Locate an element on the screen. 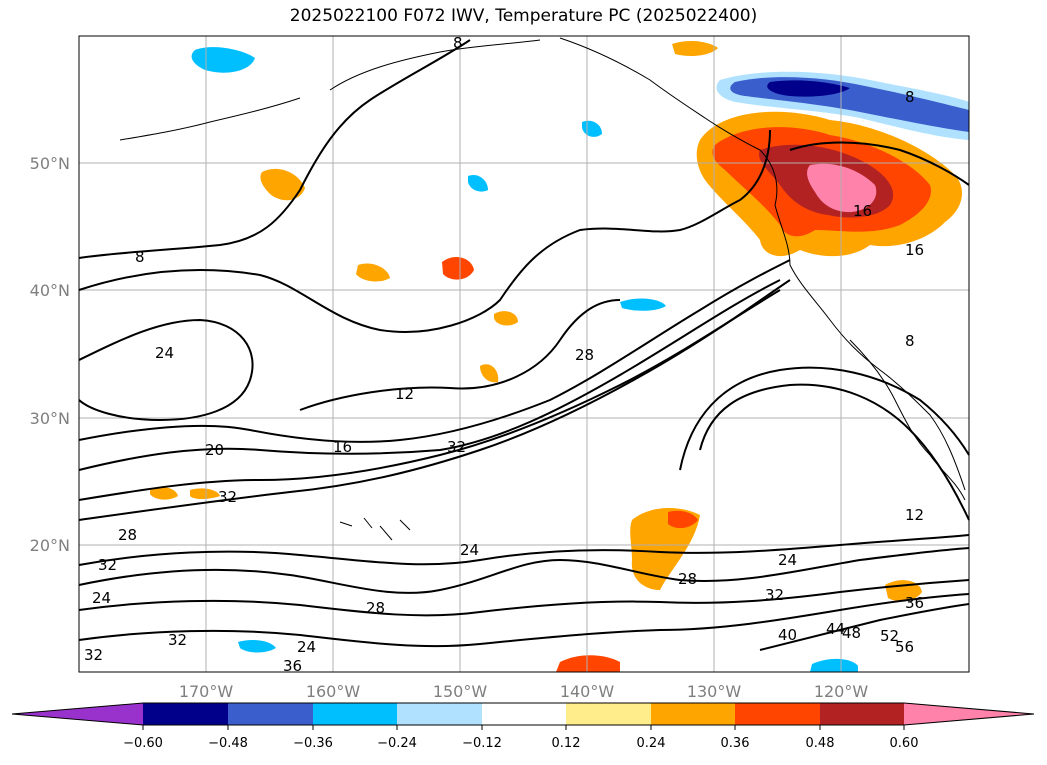 The height and width of the screenshot is (765, 1047). contour-12-east is located at coordinates (834, 452).